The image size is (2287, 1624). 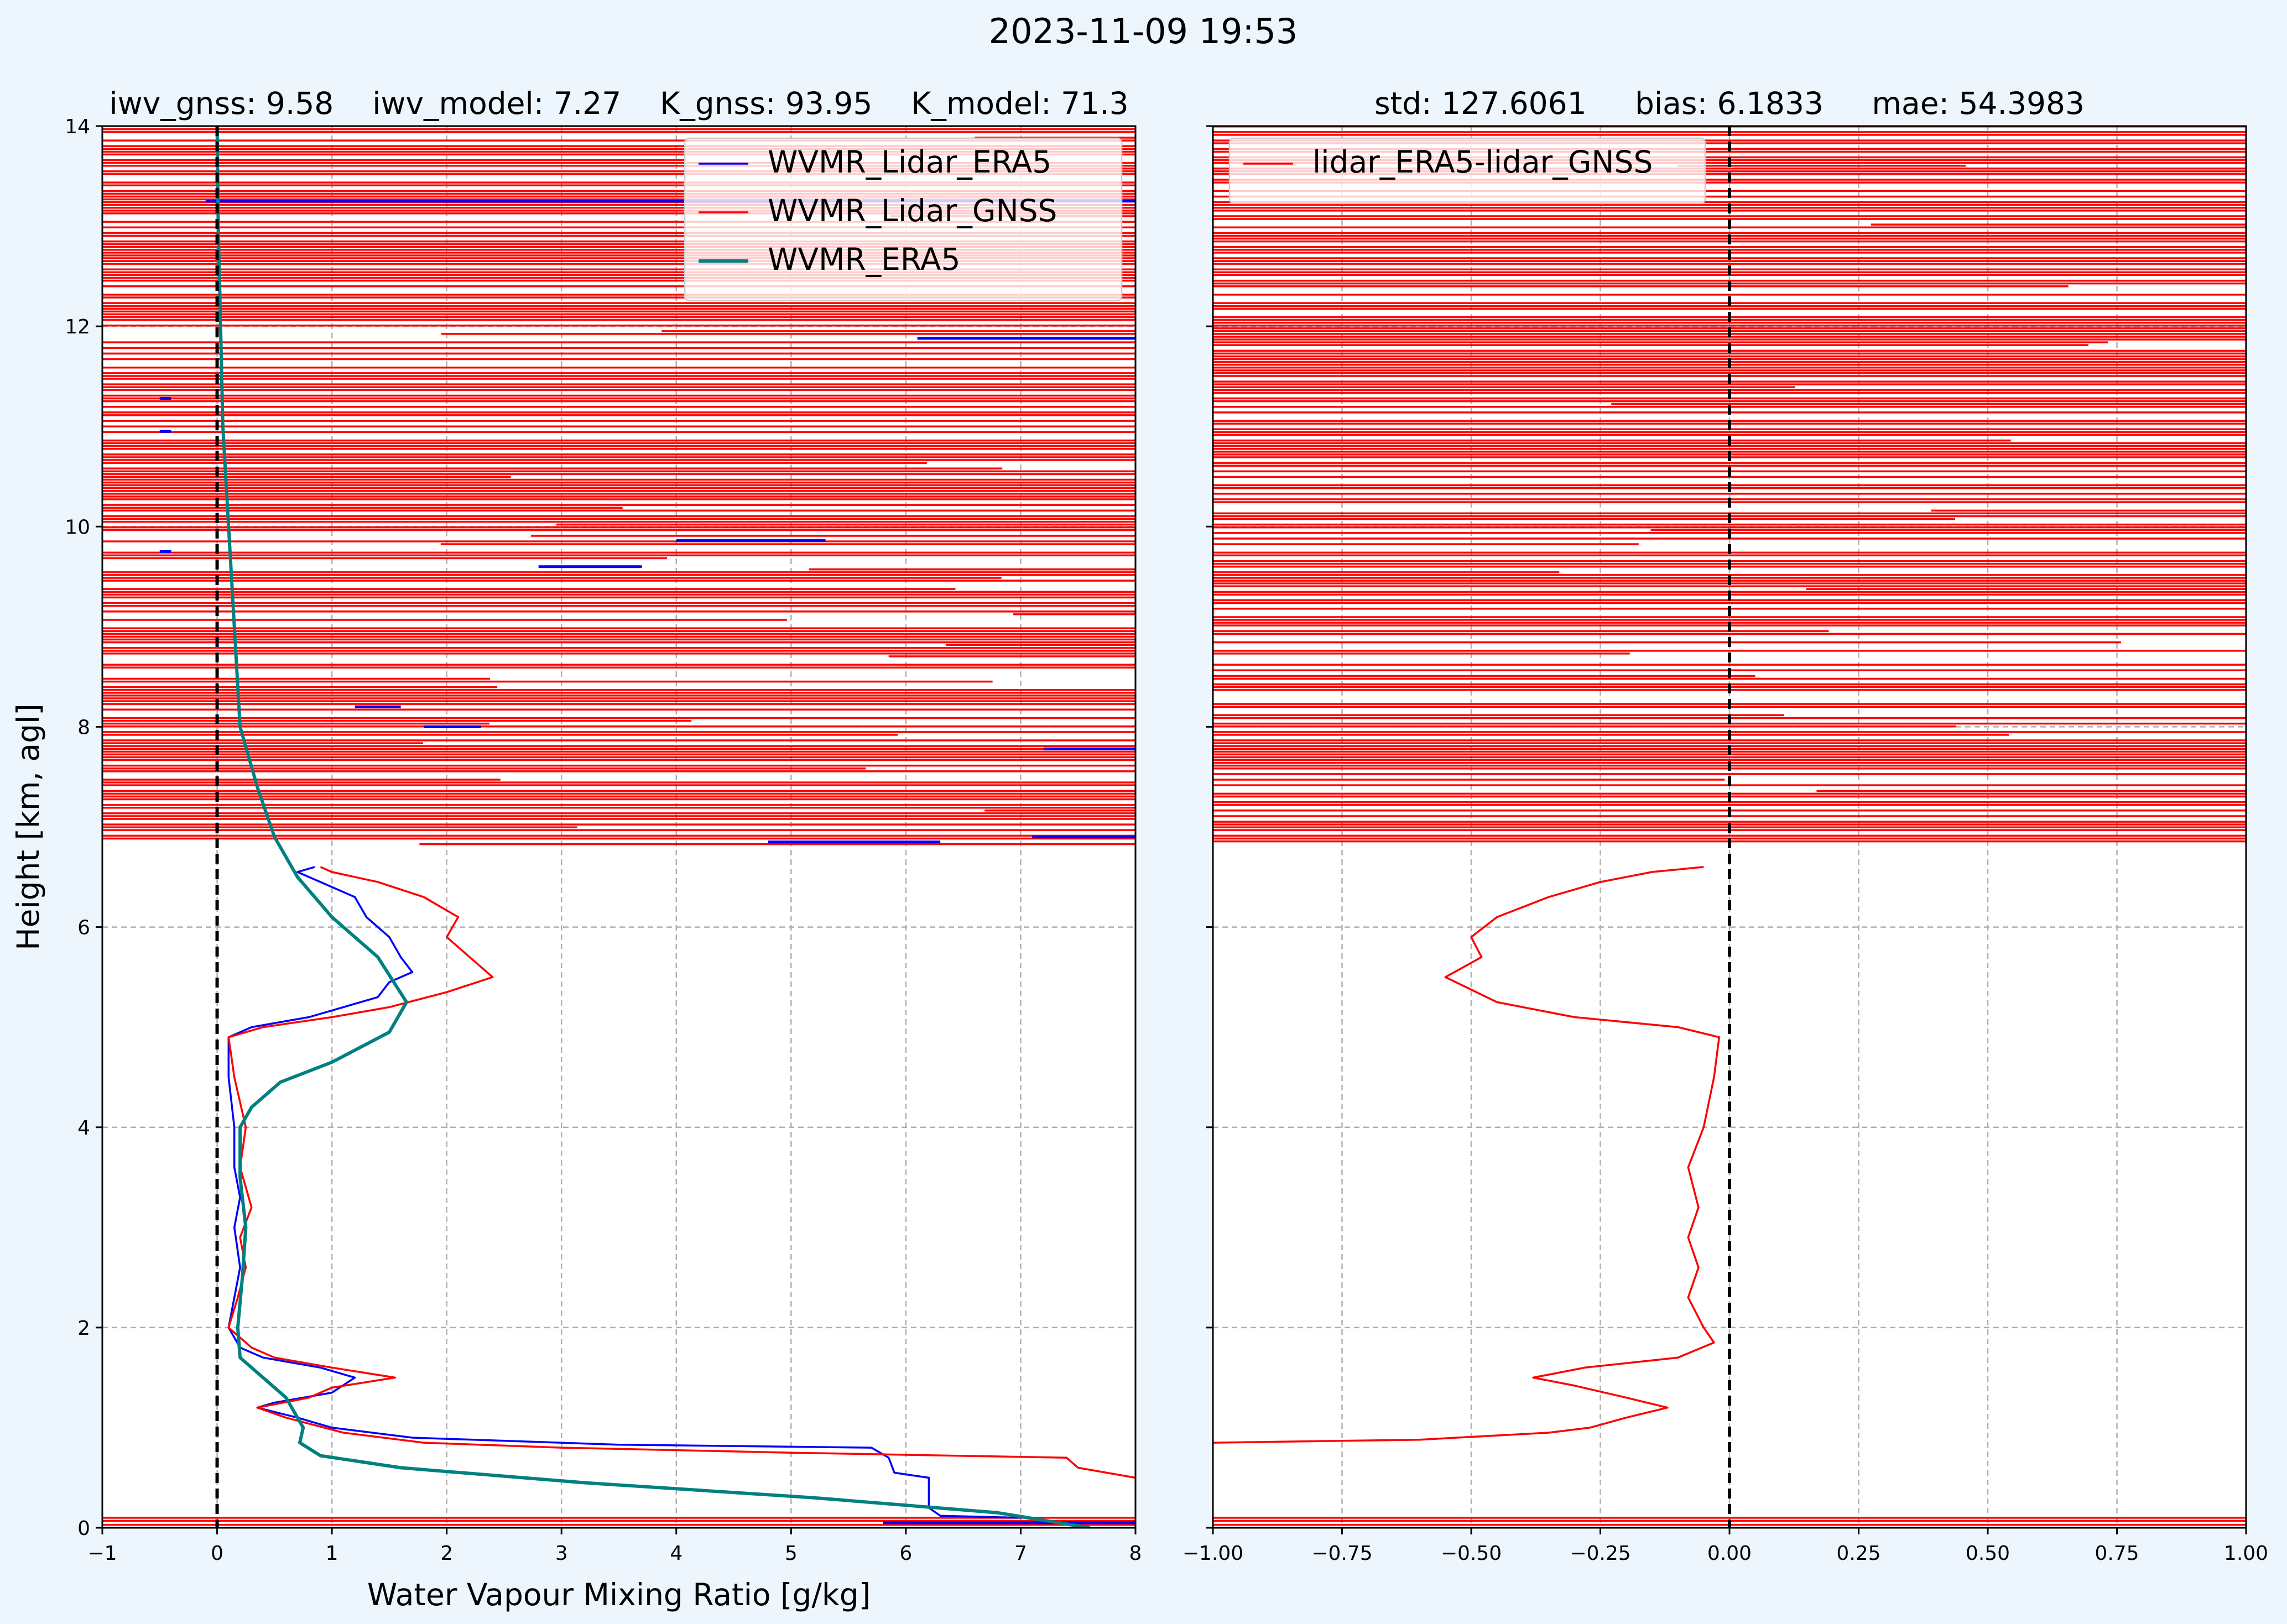 What do you see at coordinates (1021, 1553) in the screenshot?
I see `x-tick-label: 7` at bounding box center [1021, 1553].